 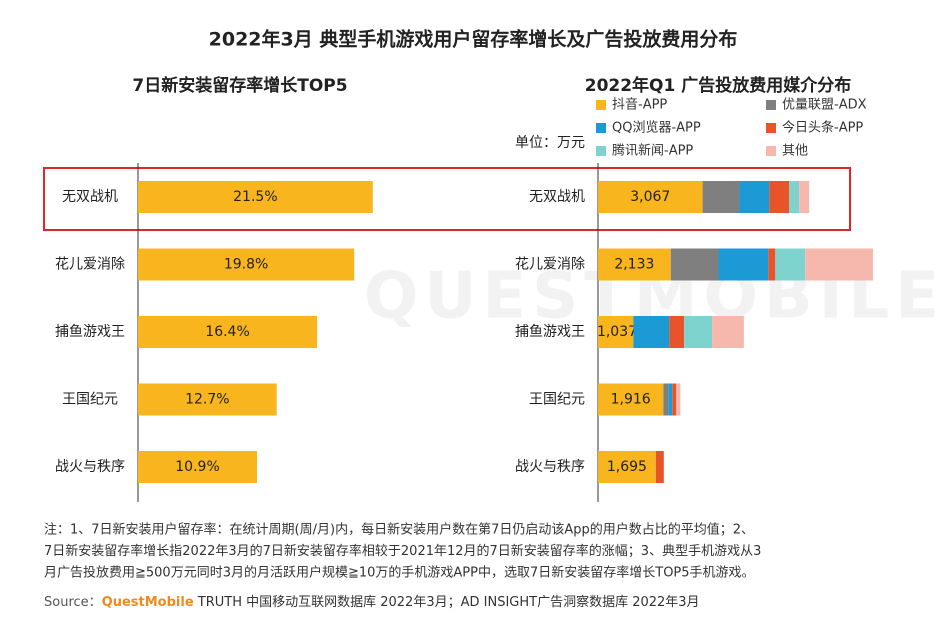 I want to click on value-label: 1,695, so click(x=627, y=467).